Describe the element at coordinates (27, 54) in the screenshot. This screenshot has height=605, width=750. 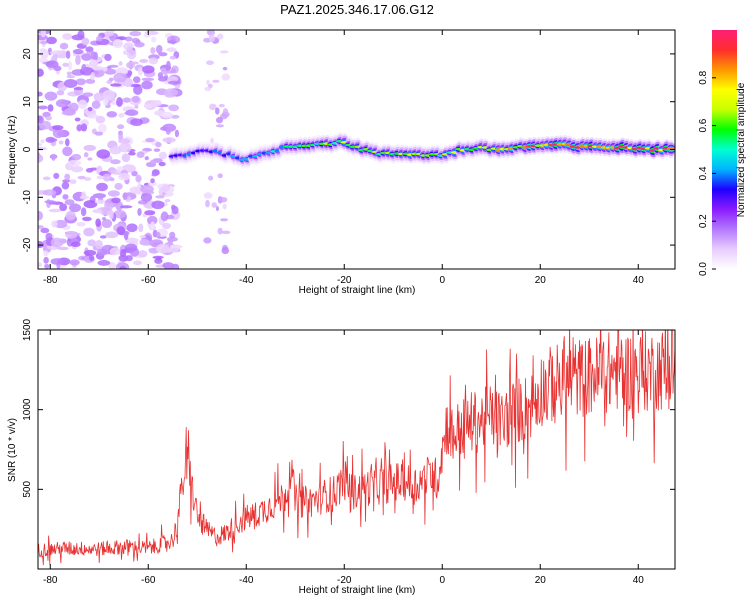
I see `y-tick-label: 20` at that location.